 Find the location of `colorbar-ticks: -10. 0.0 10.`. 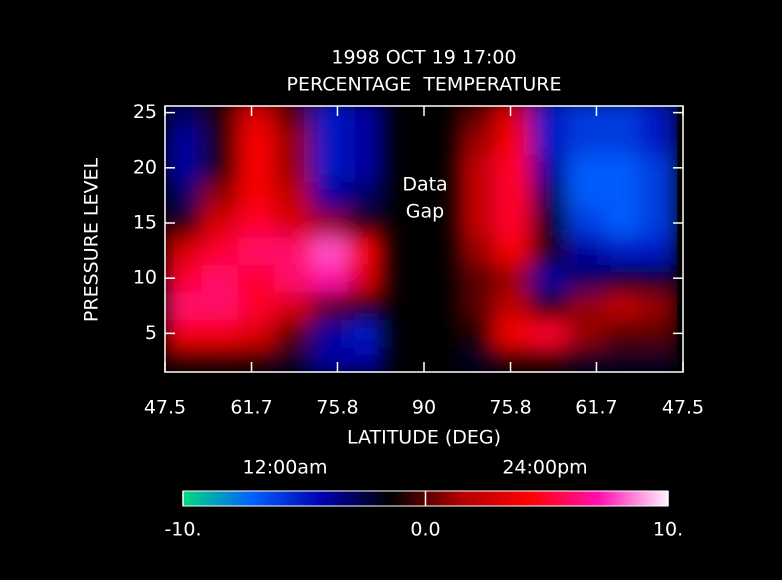

colorbar-ticks: -10. 0.0 10. is located at coordinates (423, 516).